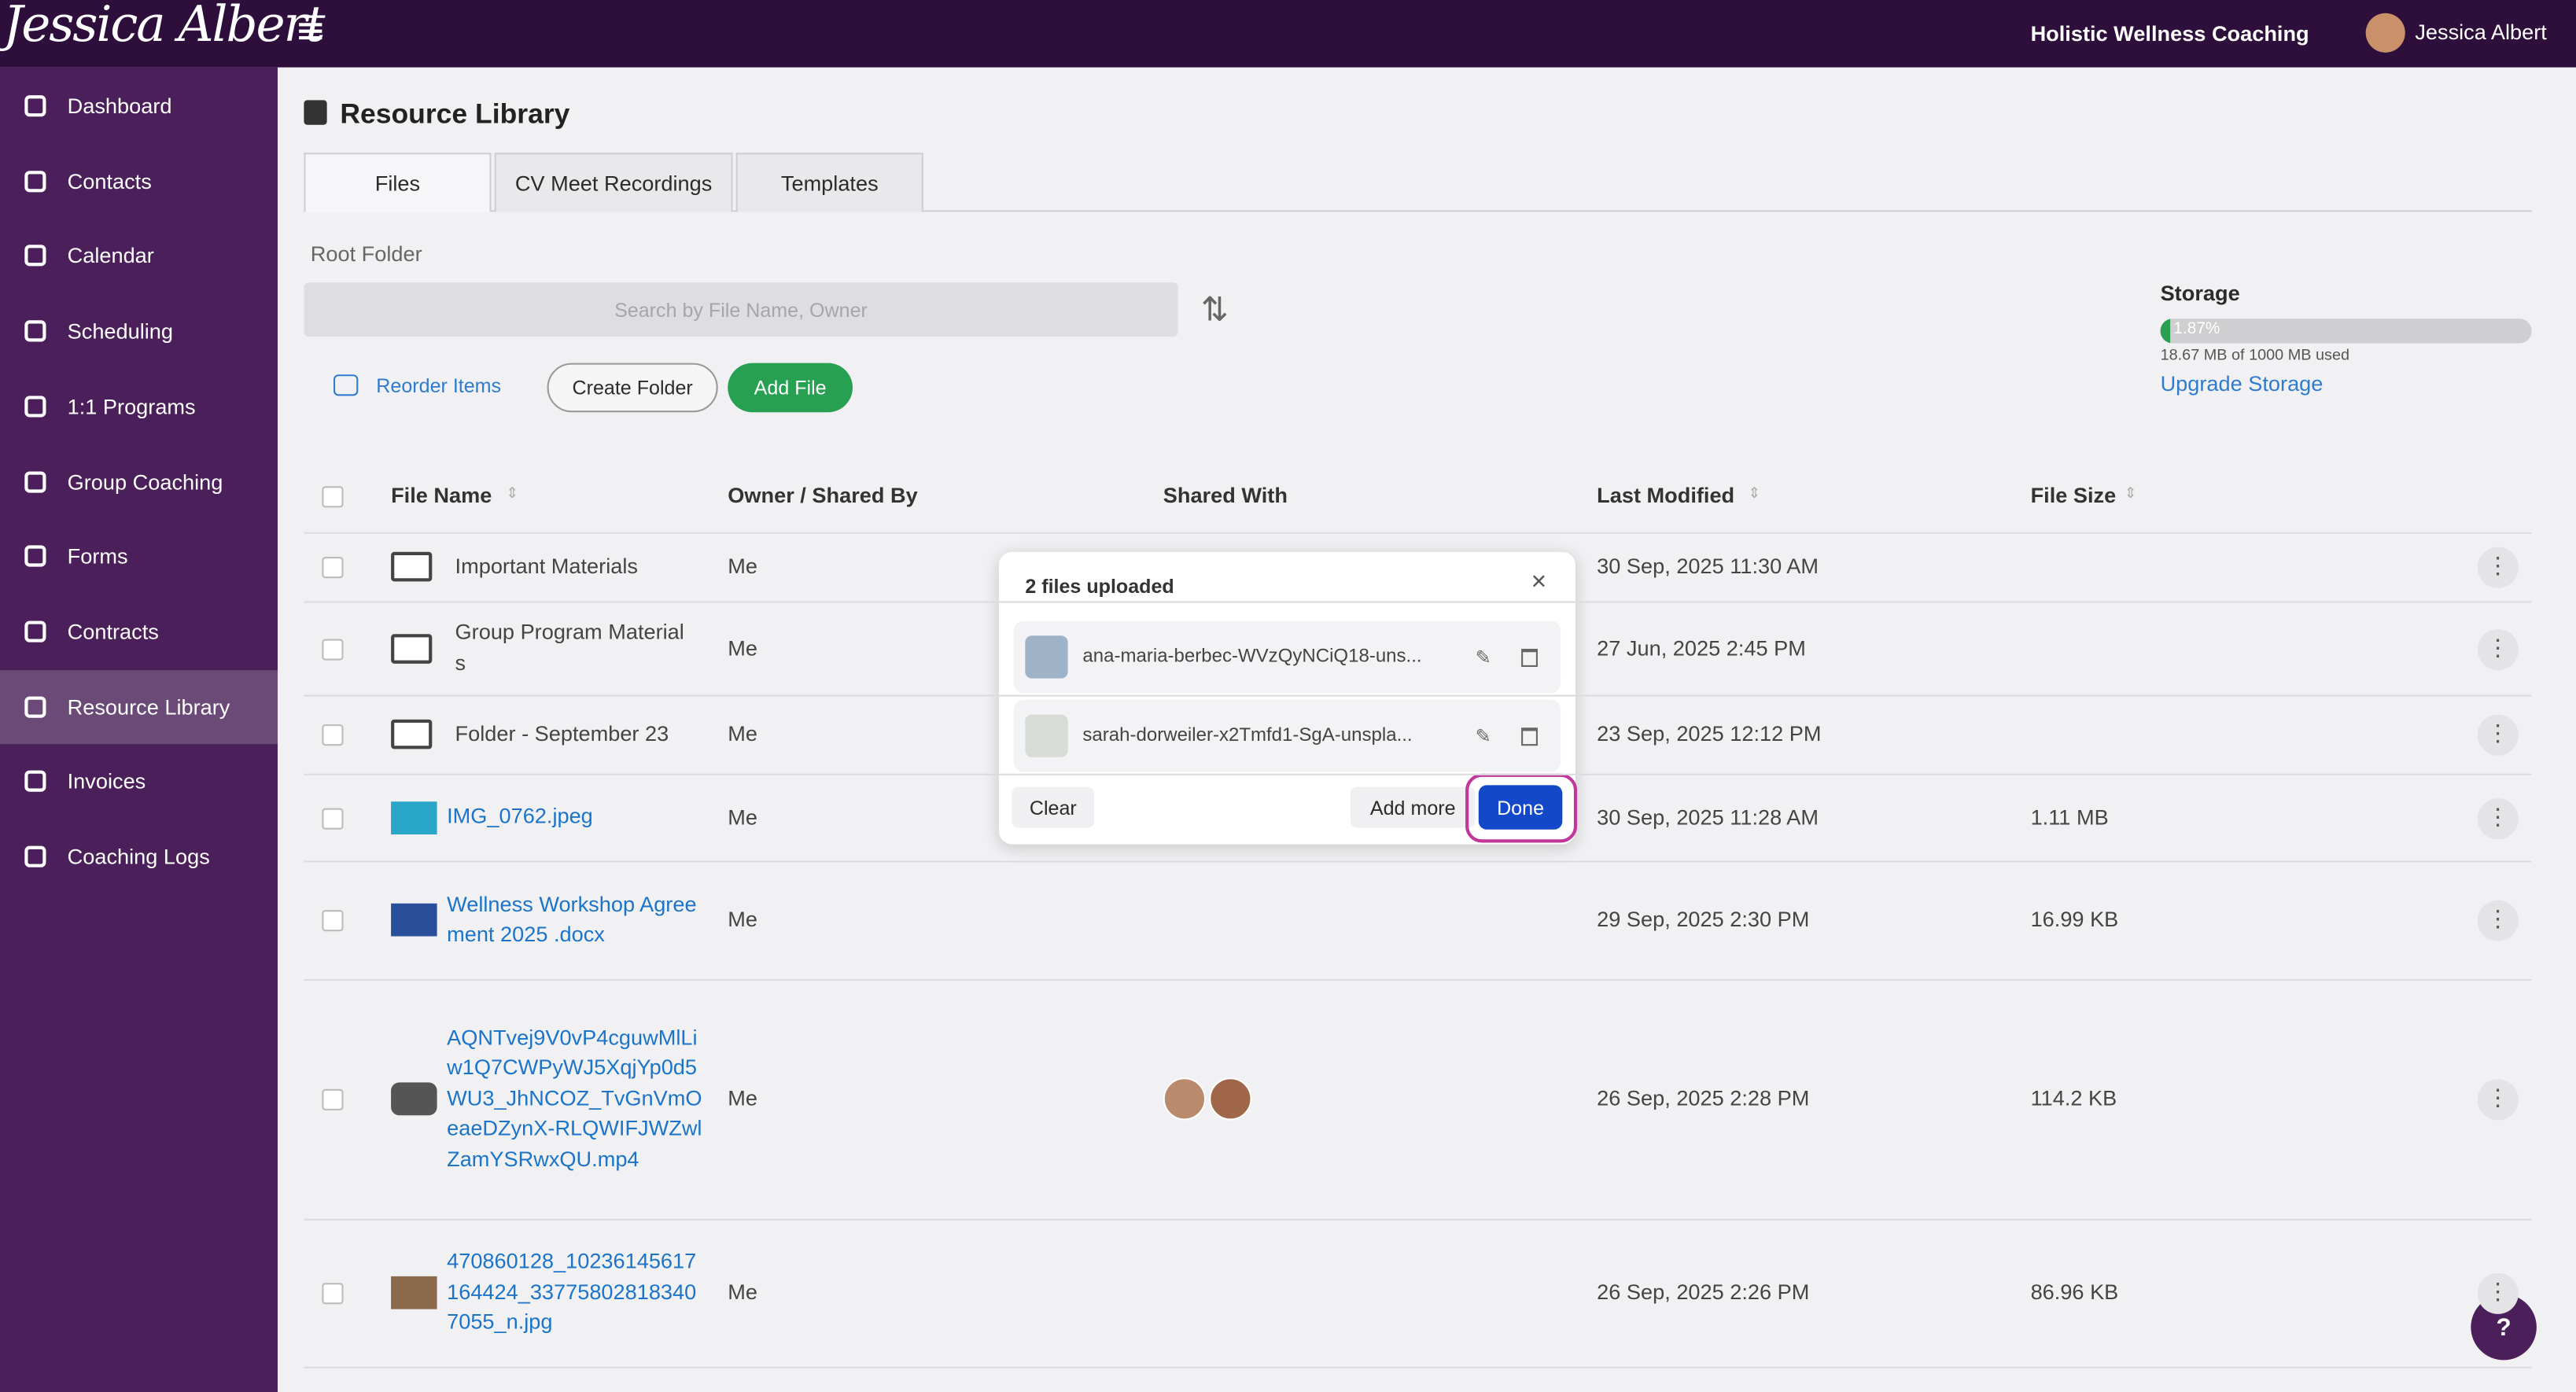  I want to click on create-folder-button: Create Folder, so click(632, 388).